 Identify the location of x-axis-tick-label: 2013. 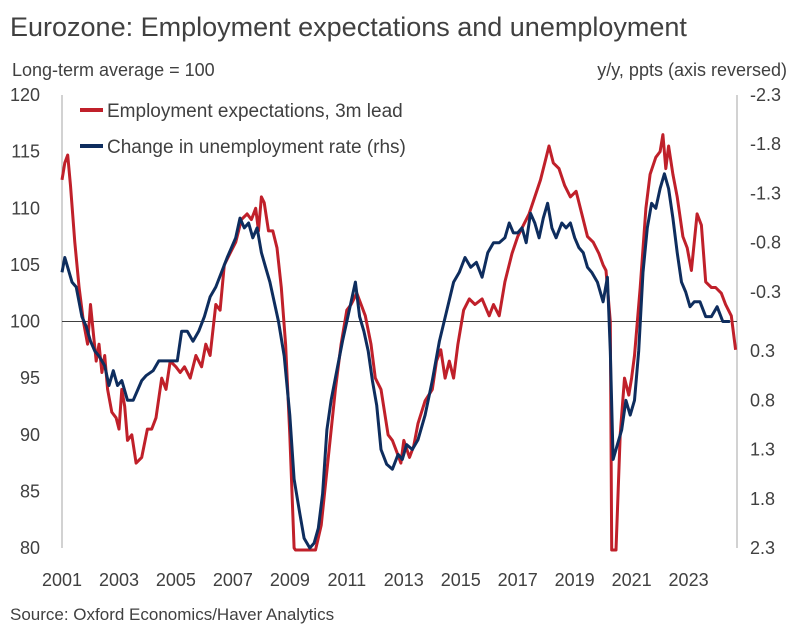
(404, 580).